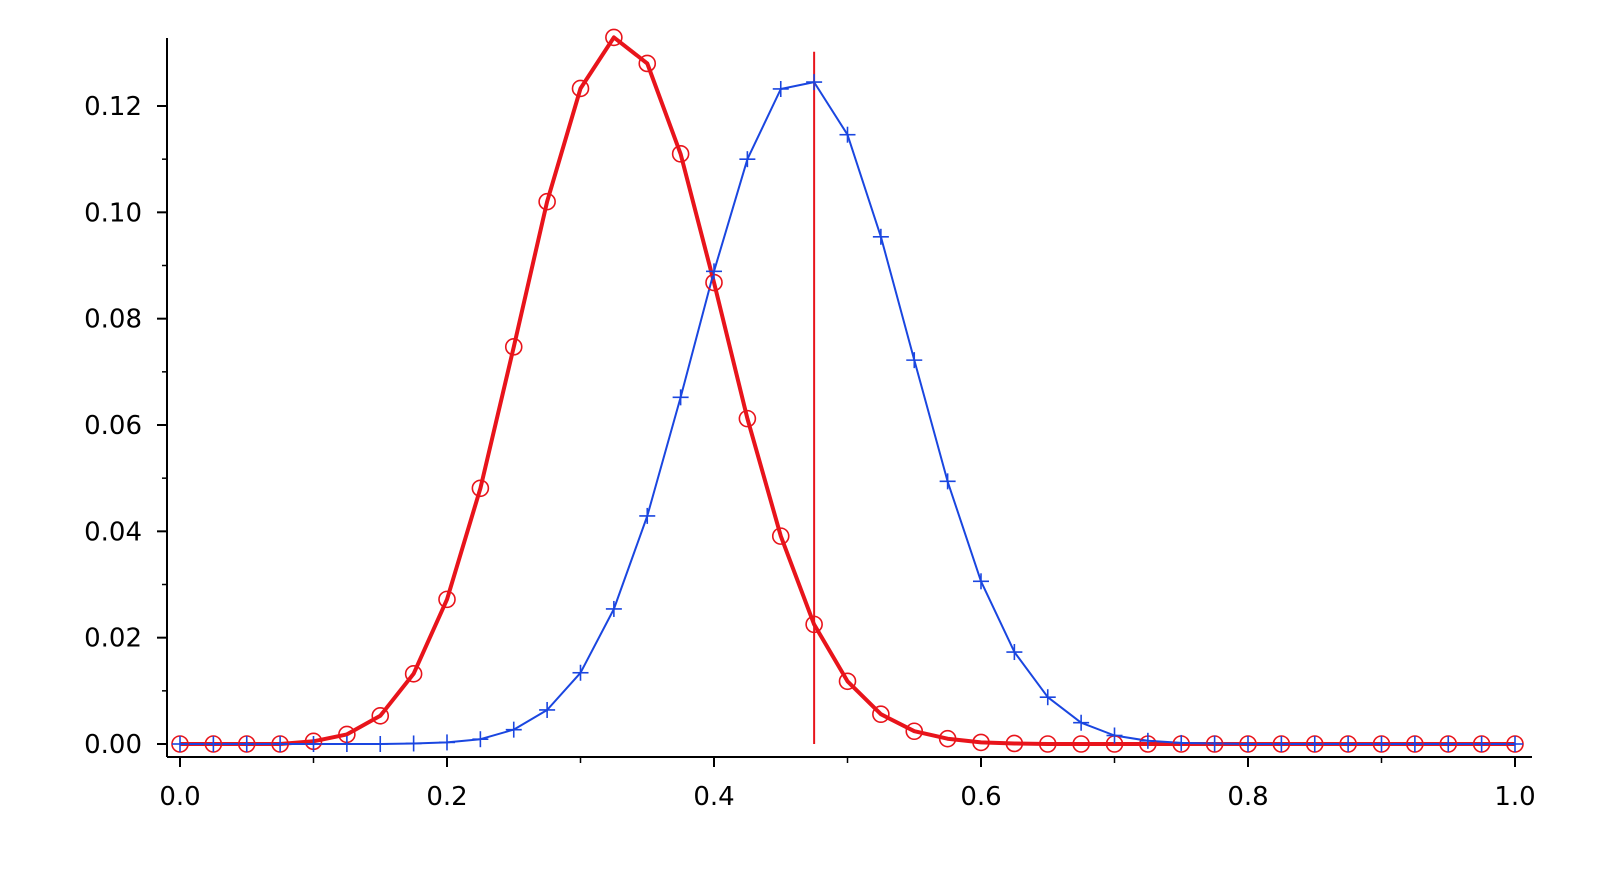 The height and width of the screenshot is (872, 1600). Describe the element at coordinates (113, 320) in the screenshot. I see `y-tick-label: 0.08` at that location.